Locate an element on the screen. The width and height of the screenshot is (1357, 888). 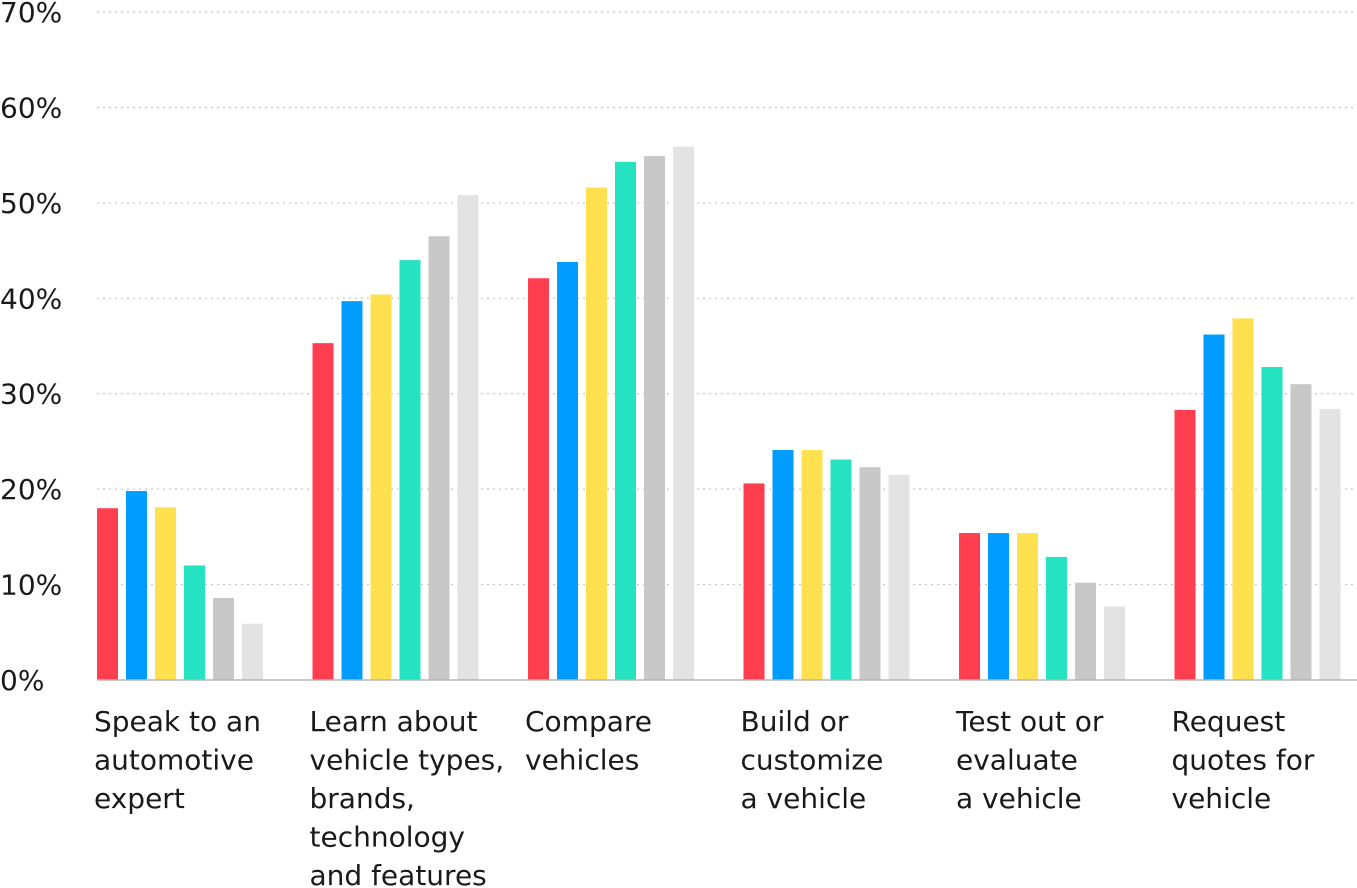
y-tick-label: 70% is located at coordinates (31, 14).